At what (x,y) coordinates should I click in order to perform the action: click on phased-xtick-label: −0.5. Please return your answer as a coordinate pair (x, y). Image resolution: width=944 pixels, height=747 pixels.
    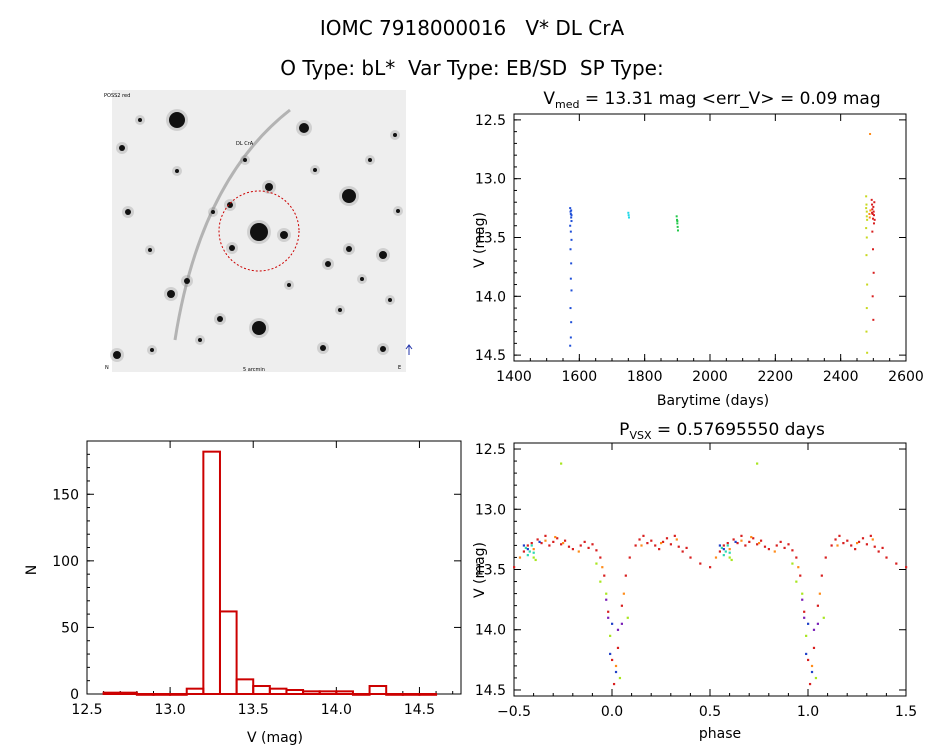
    Looking at the image, I should click on (514, 712).